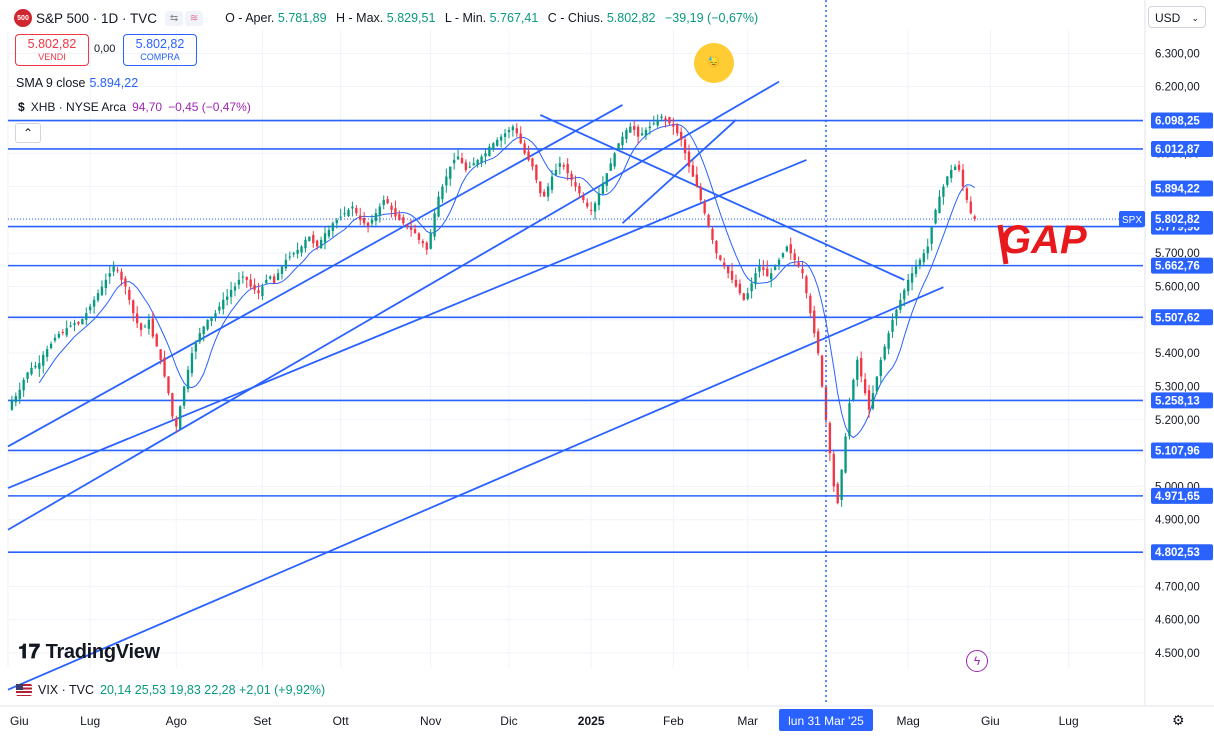 This screenshot has height=738, width=1214. What do you see at coordinates (1178, 720) in the screenshot?
I see `settings-gear-icon: ⚙` at bounding box center [1178, 720].